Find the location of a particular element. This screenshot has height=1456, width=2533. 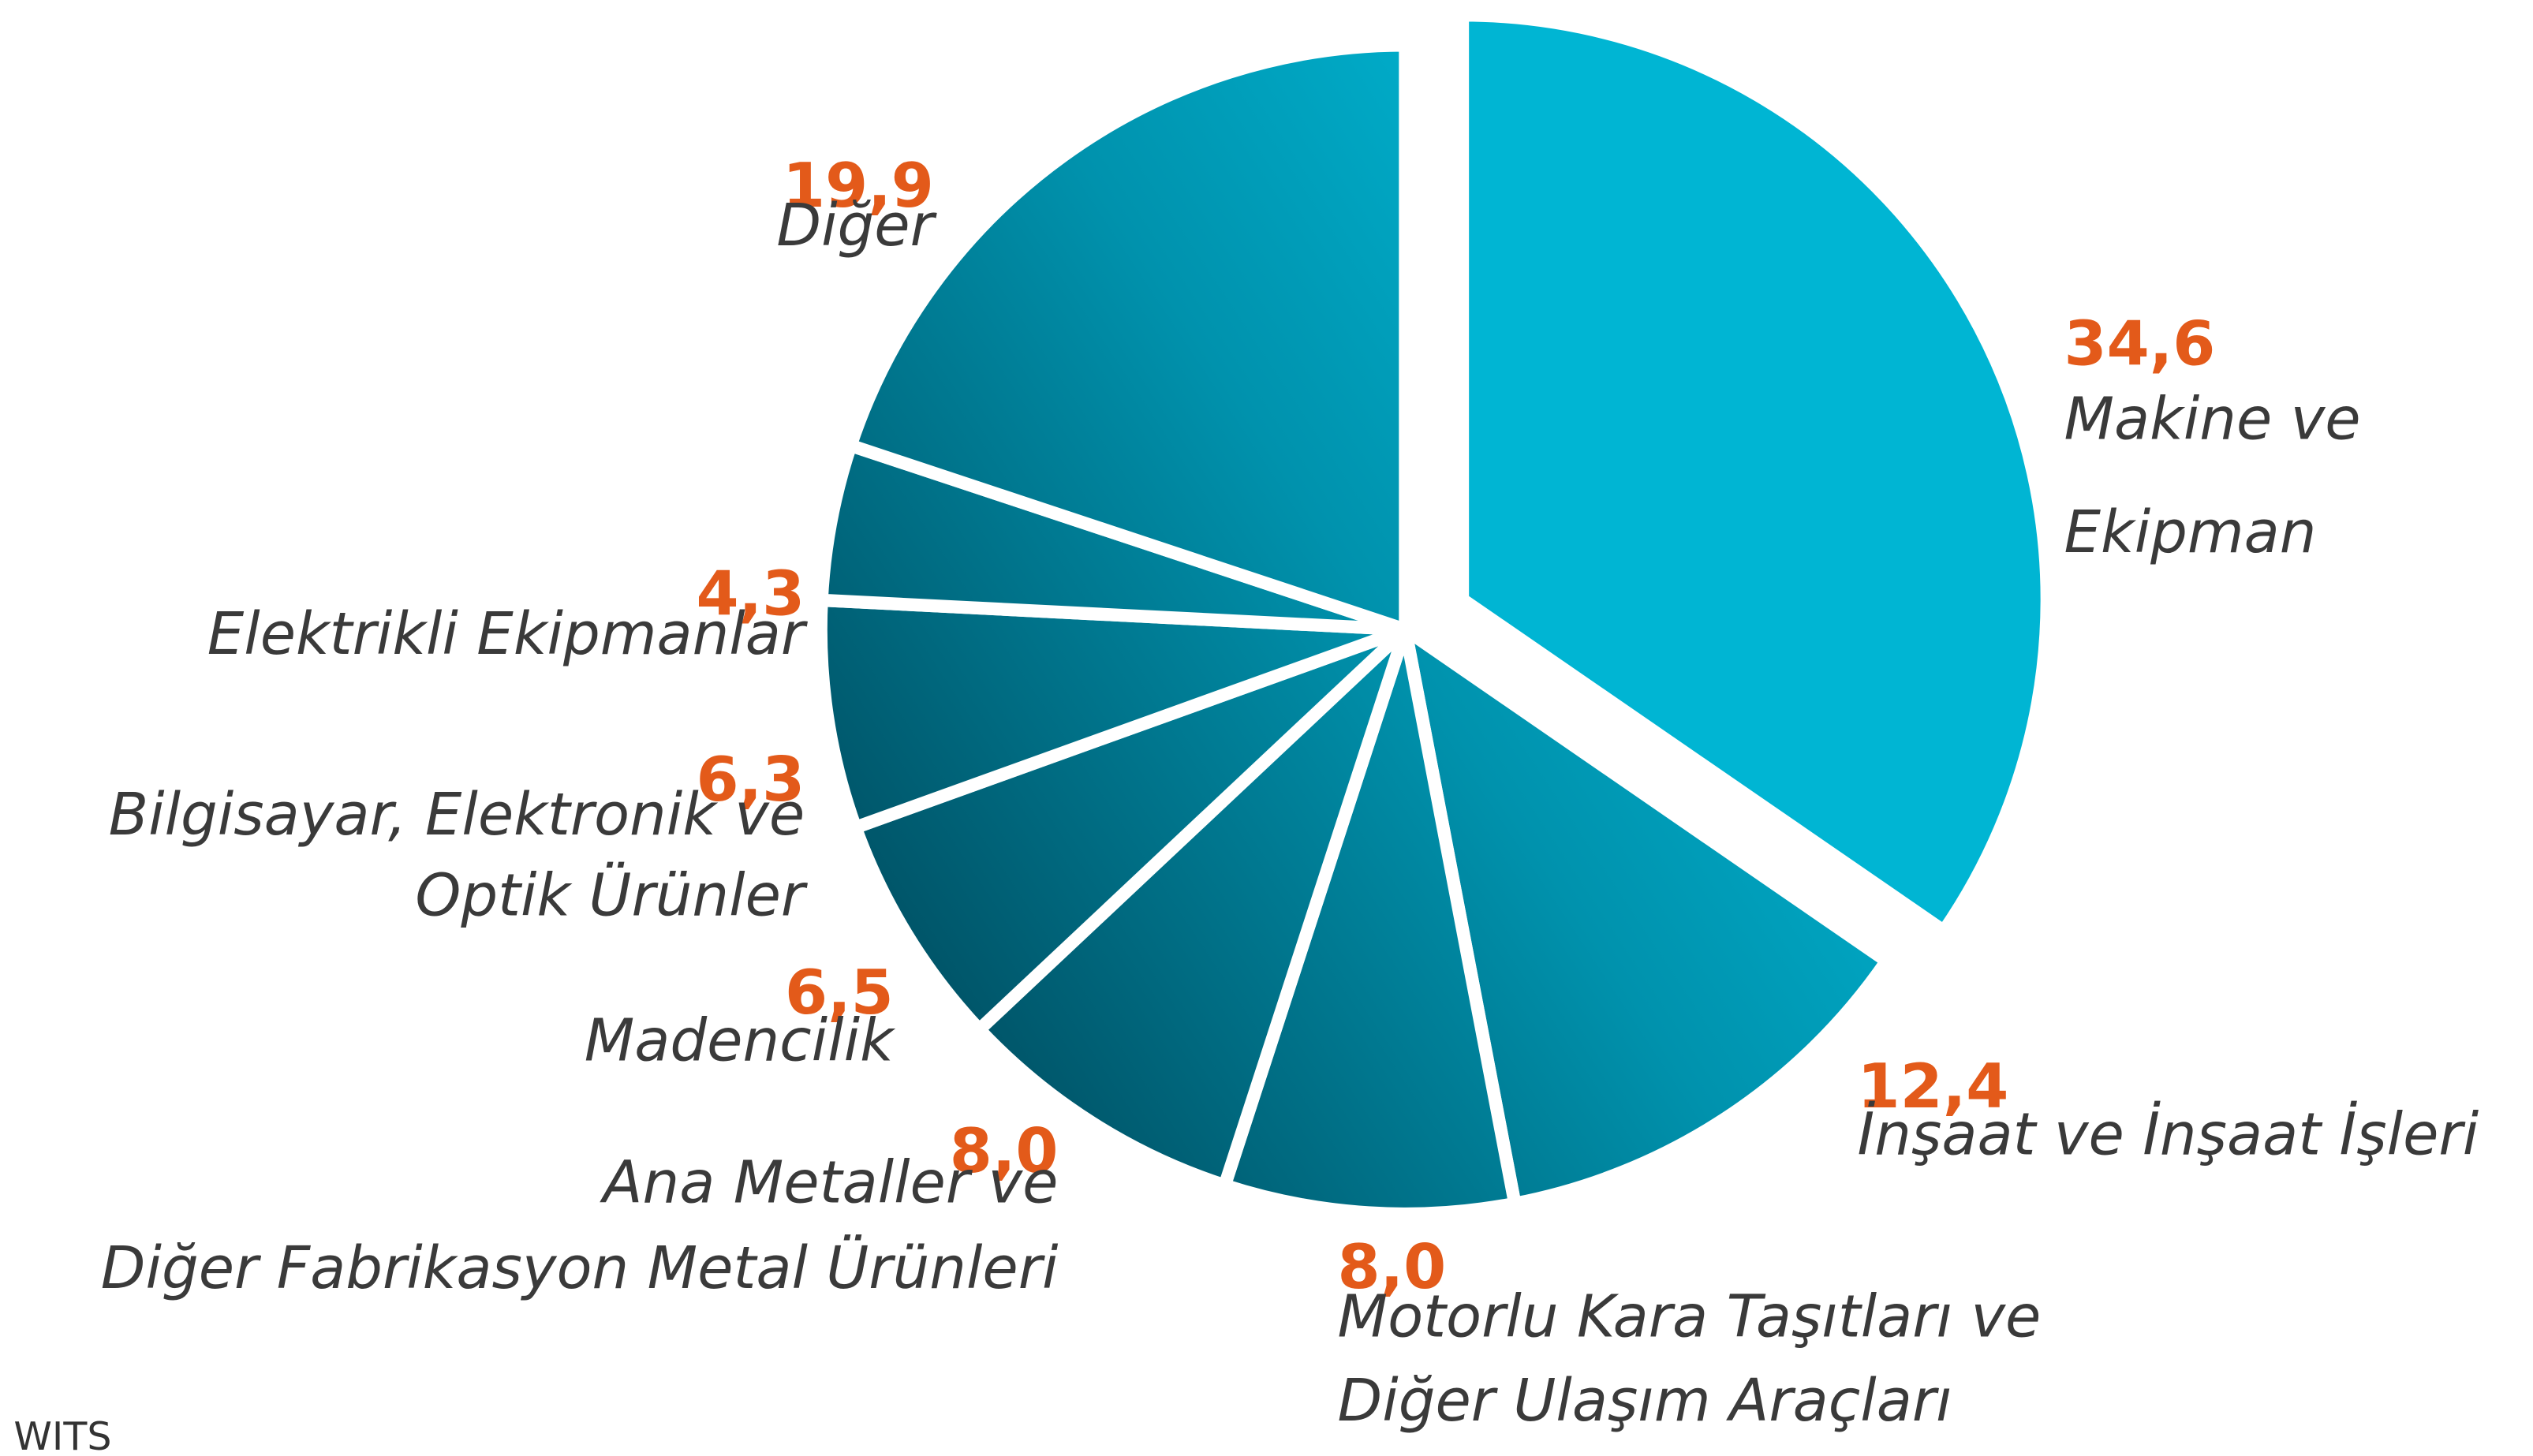

value-label: 6,3 is located at coordinates (750, 780).